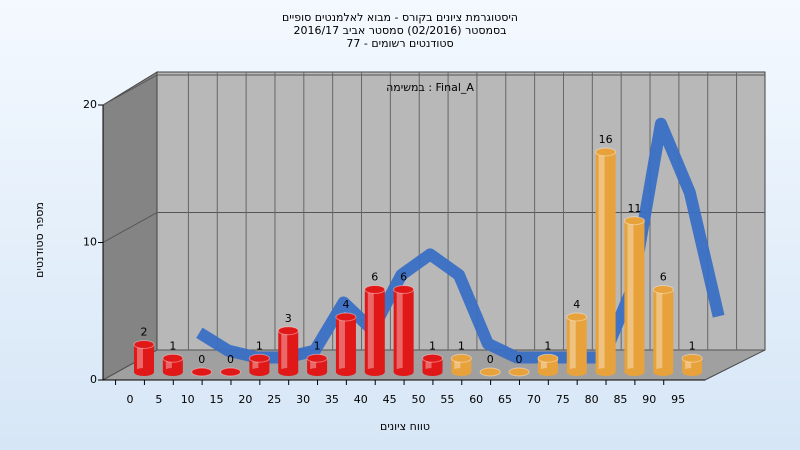  What do you see at coordinates (144, 332) in the screenshot?
I see `data-label: 2` at bounding box center [144, 332].